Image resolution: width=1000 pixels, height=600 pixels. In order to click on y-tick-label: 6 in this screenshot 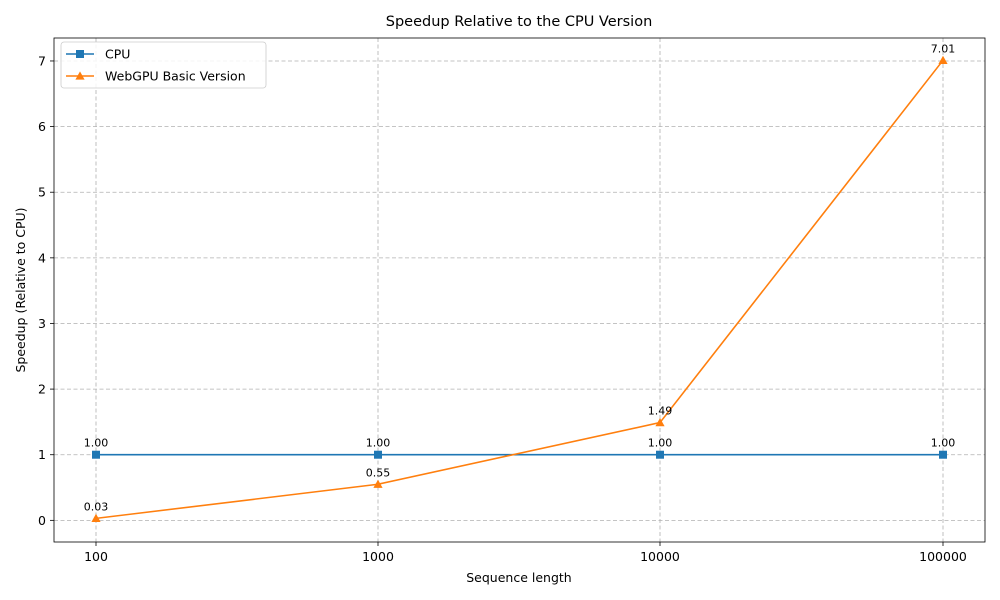, I will do `click(42, 126)`.